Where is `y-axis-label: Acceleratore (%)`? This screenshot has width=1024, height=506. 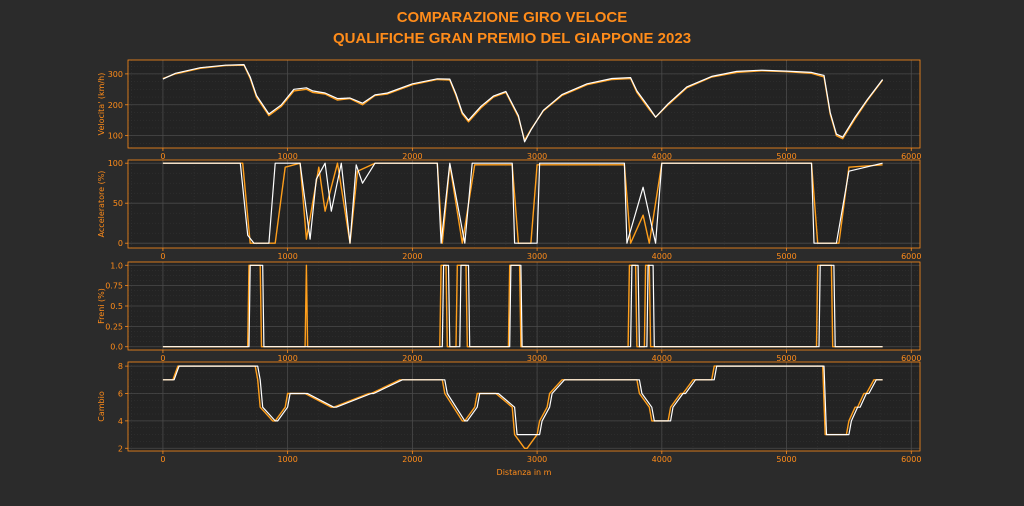 y-axis-label: Acceleratore (%) is located at coordinates (101, 204).